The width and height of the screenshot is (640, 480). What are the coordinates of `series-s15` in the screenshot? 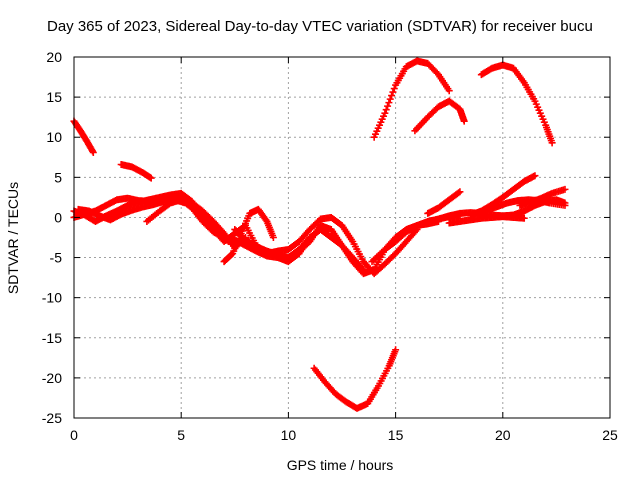 It's located at (503, 195).